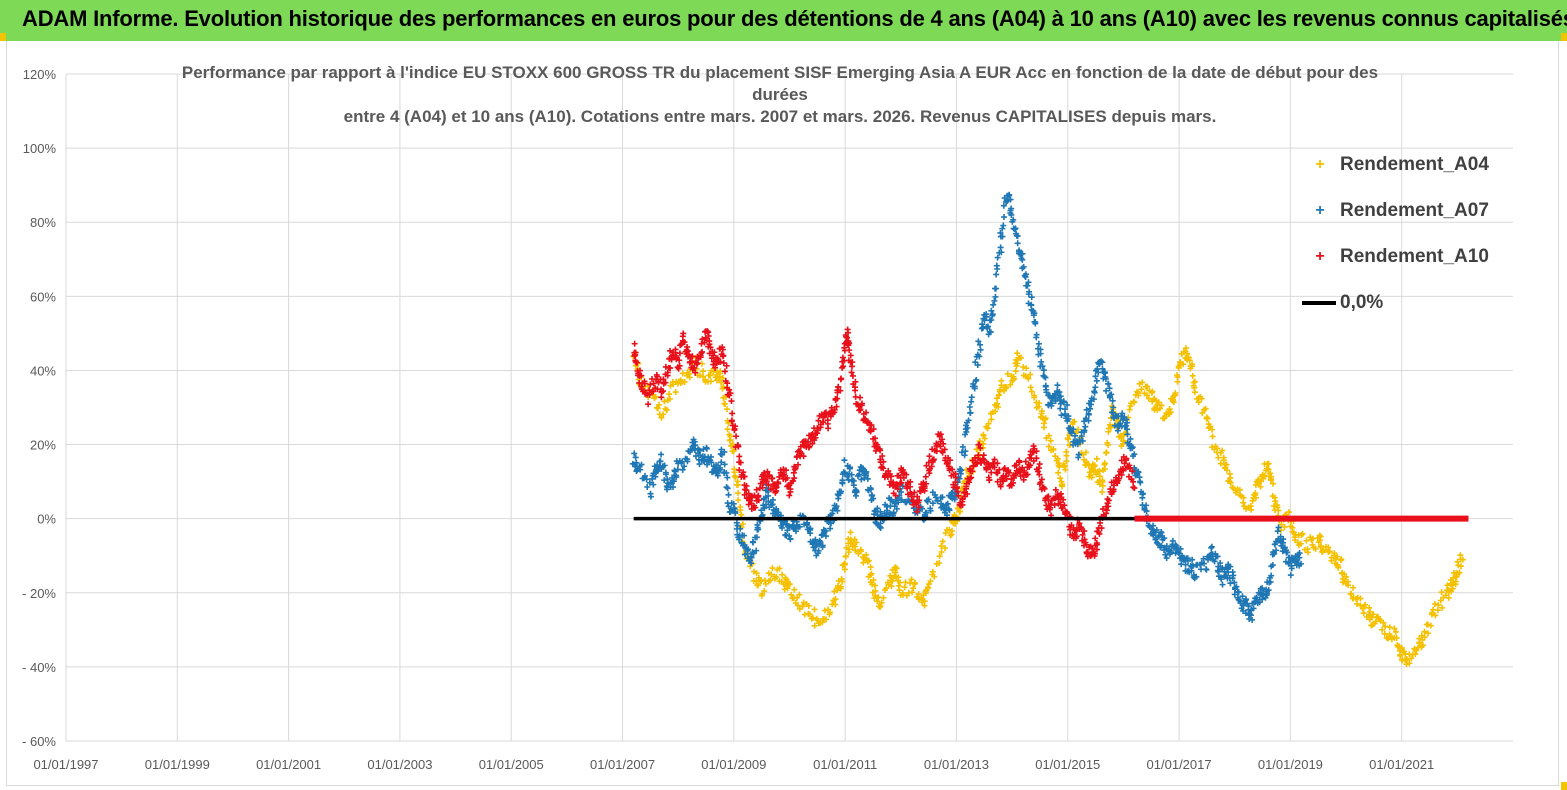 This screenshot has width=1567, height=790. What do you see at coordinates (1564, 786) in the screenshot?
I see `frame-corner` at bounding box center [1564, 786].